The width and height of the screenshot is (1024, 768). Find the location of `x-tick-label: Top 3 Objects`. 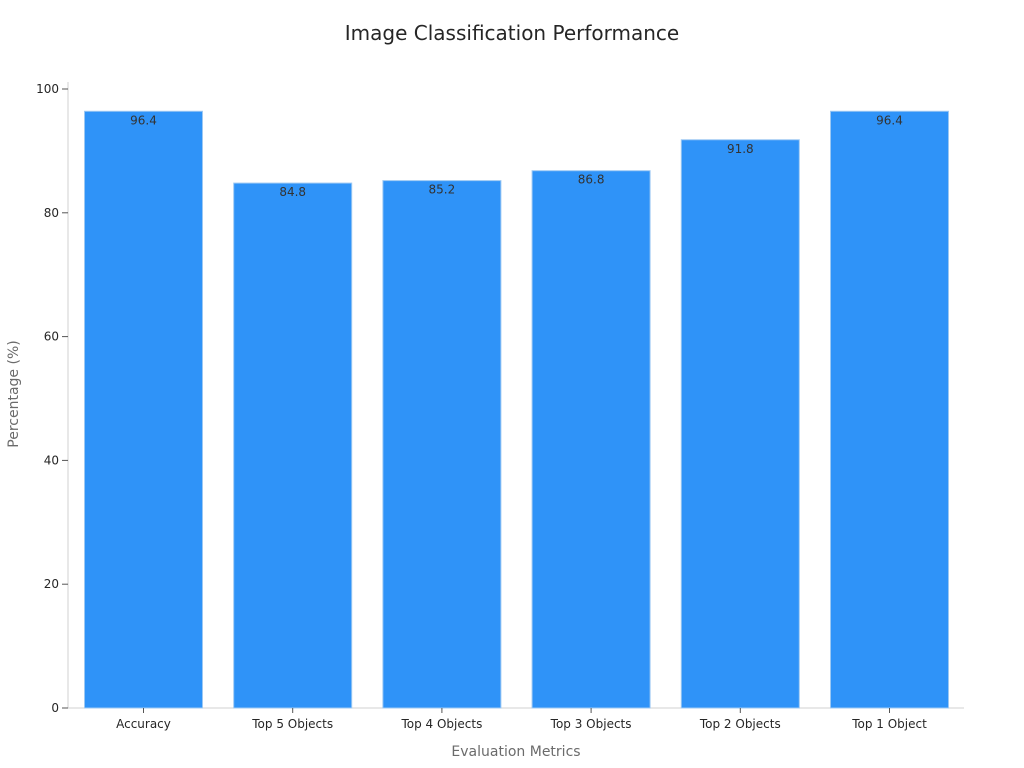

x-tick-label: Top 3 Objects is located at coordinates (591, 724).